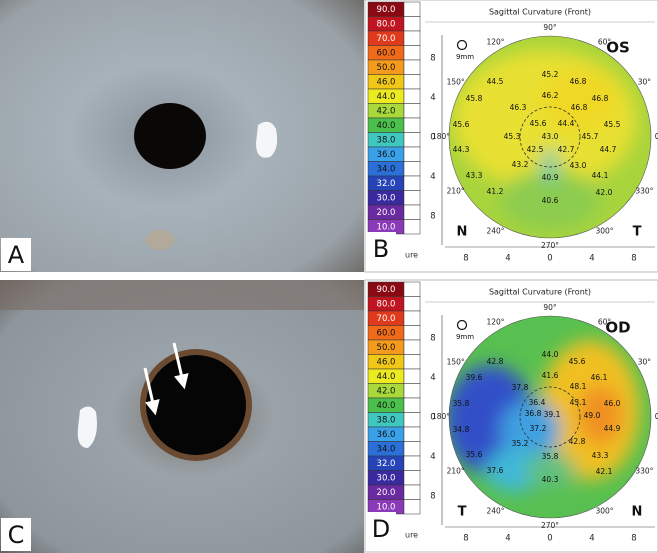 The image size is (658, 553). Describe the element at coordinates (549, 259) in the screenshot. I see `x-tick-label: 0` at that location.